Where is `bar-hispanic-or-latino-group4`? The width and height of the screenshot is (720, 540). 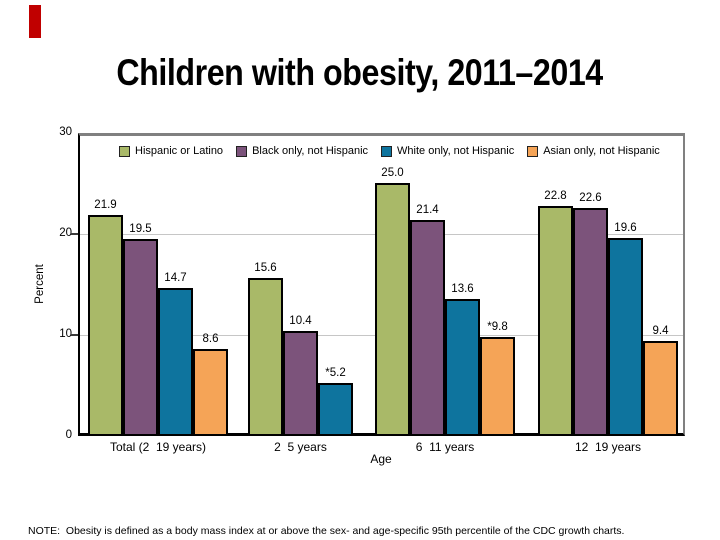 bar-hispanic-or-latino-group4 is located at coordinates (555, 321).